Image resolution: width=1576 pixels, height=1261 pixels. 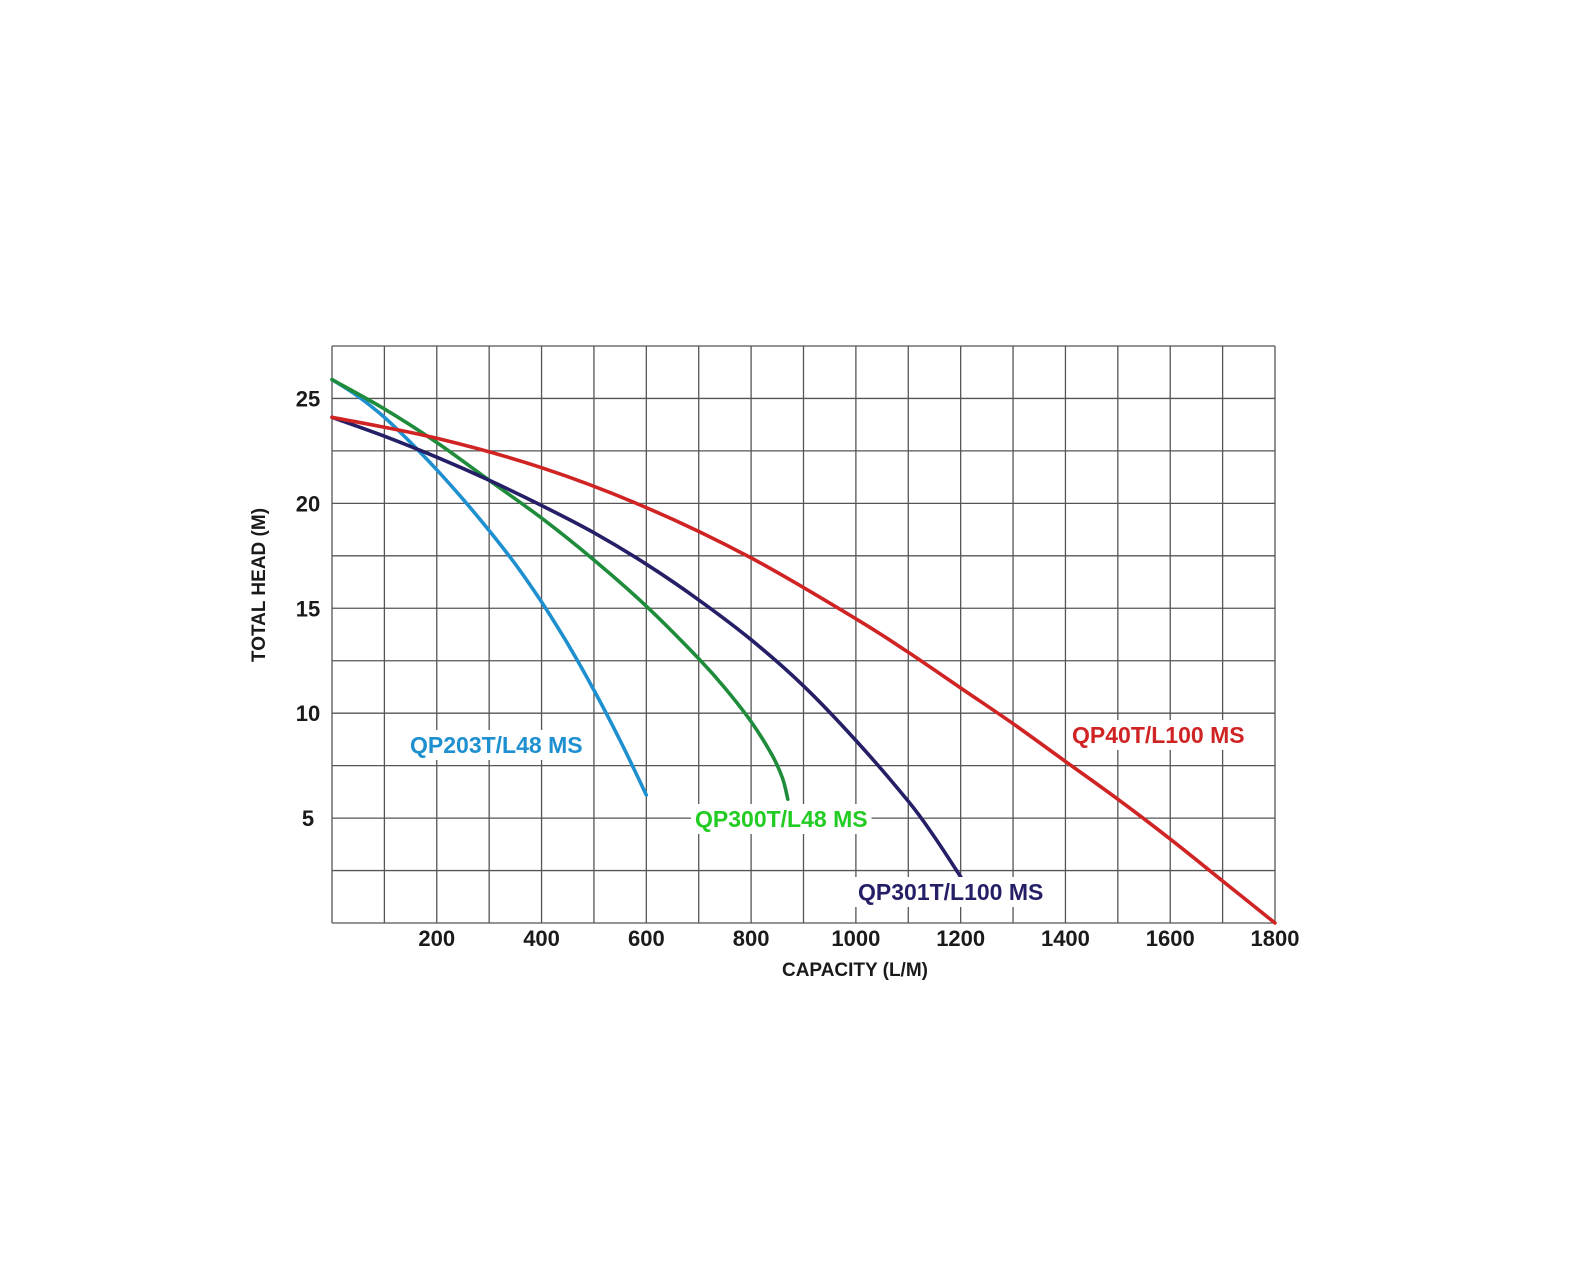 What do you see at coordinates (308, 398) in the screenshot?
I see `y-tick-label: 25` at bounding box center [308, 398].